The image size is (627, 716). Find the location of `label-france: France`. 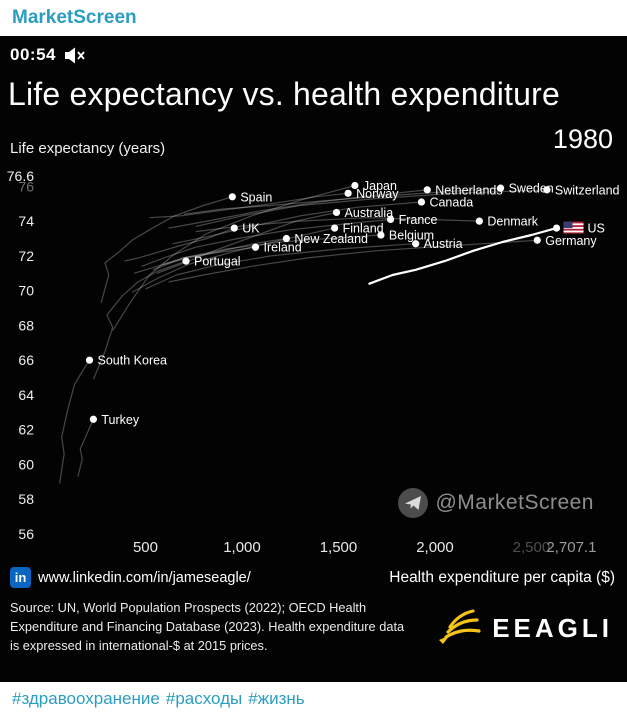

label-france: France is located at coordinates (418, 220).